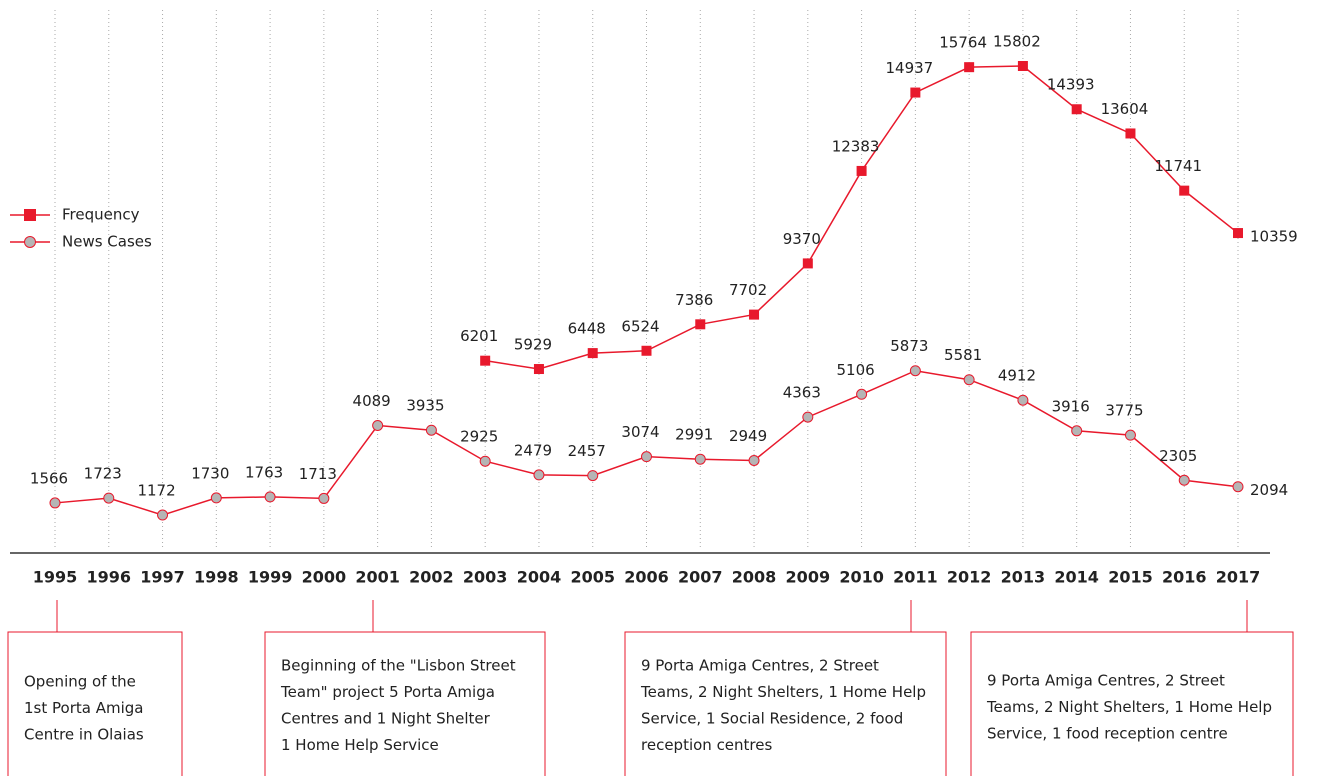  I want to click on legend-label: News Cases, so click(107, 242).